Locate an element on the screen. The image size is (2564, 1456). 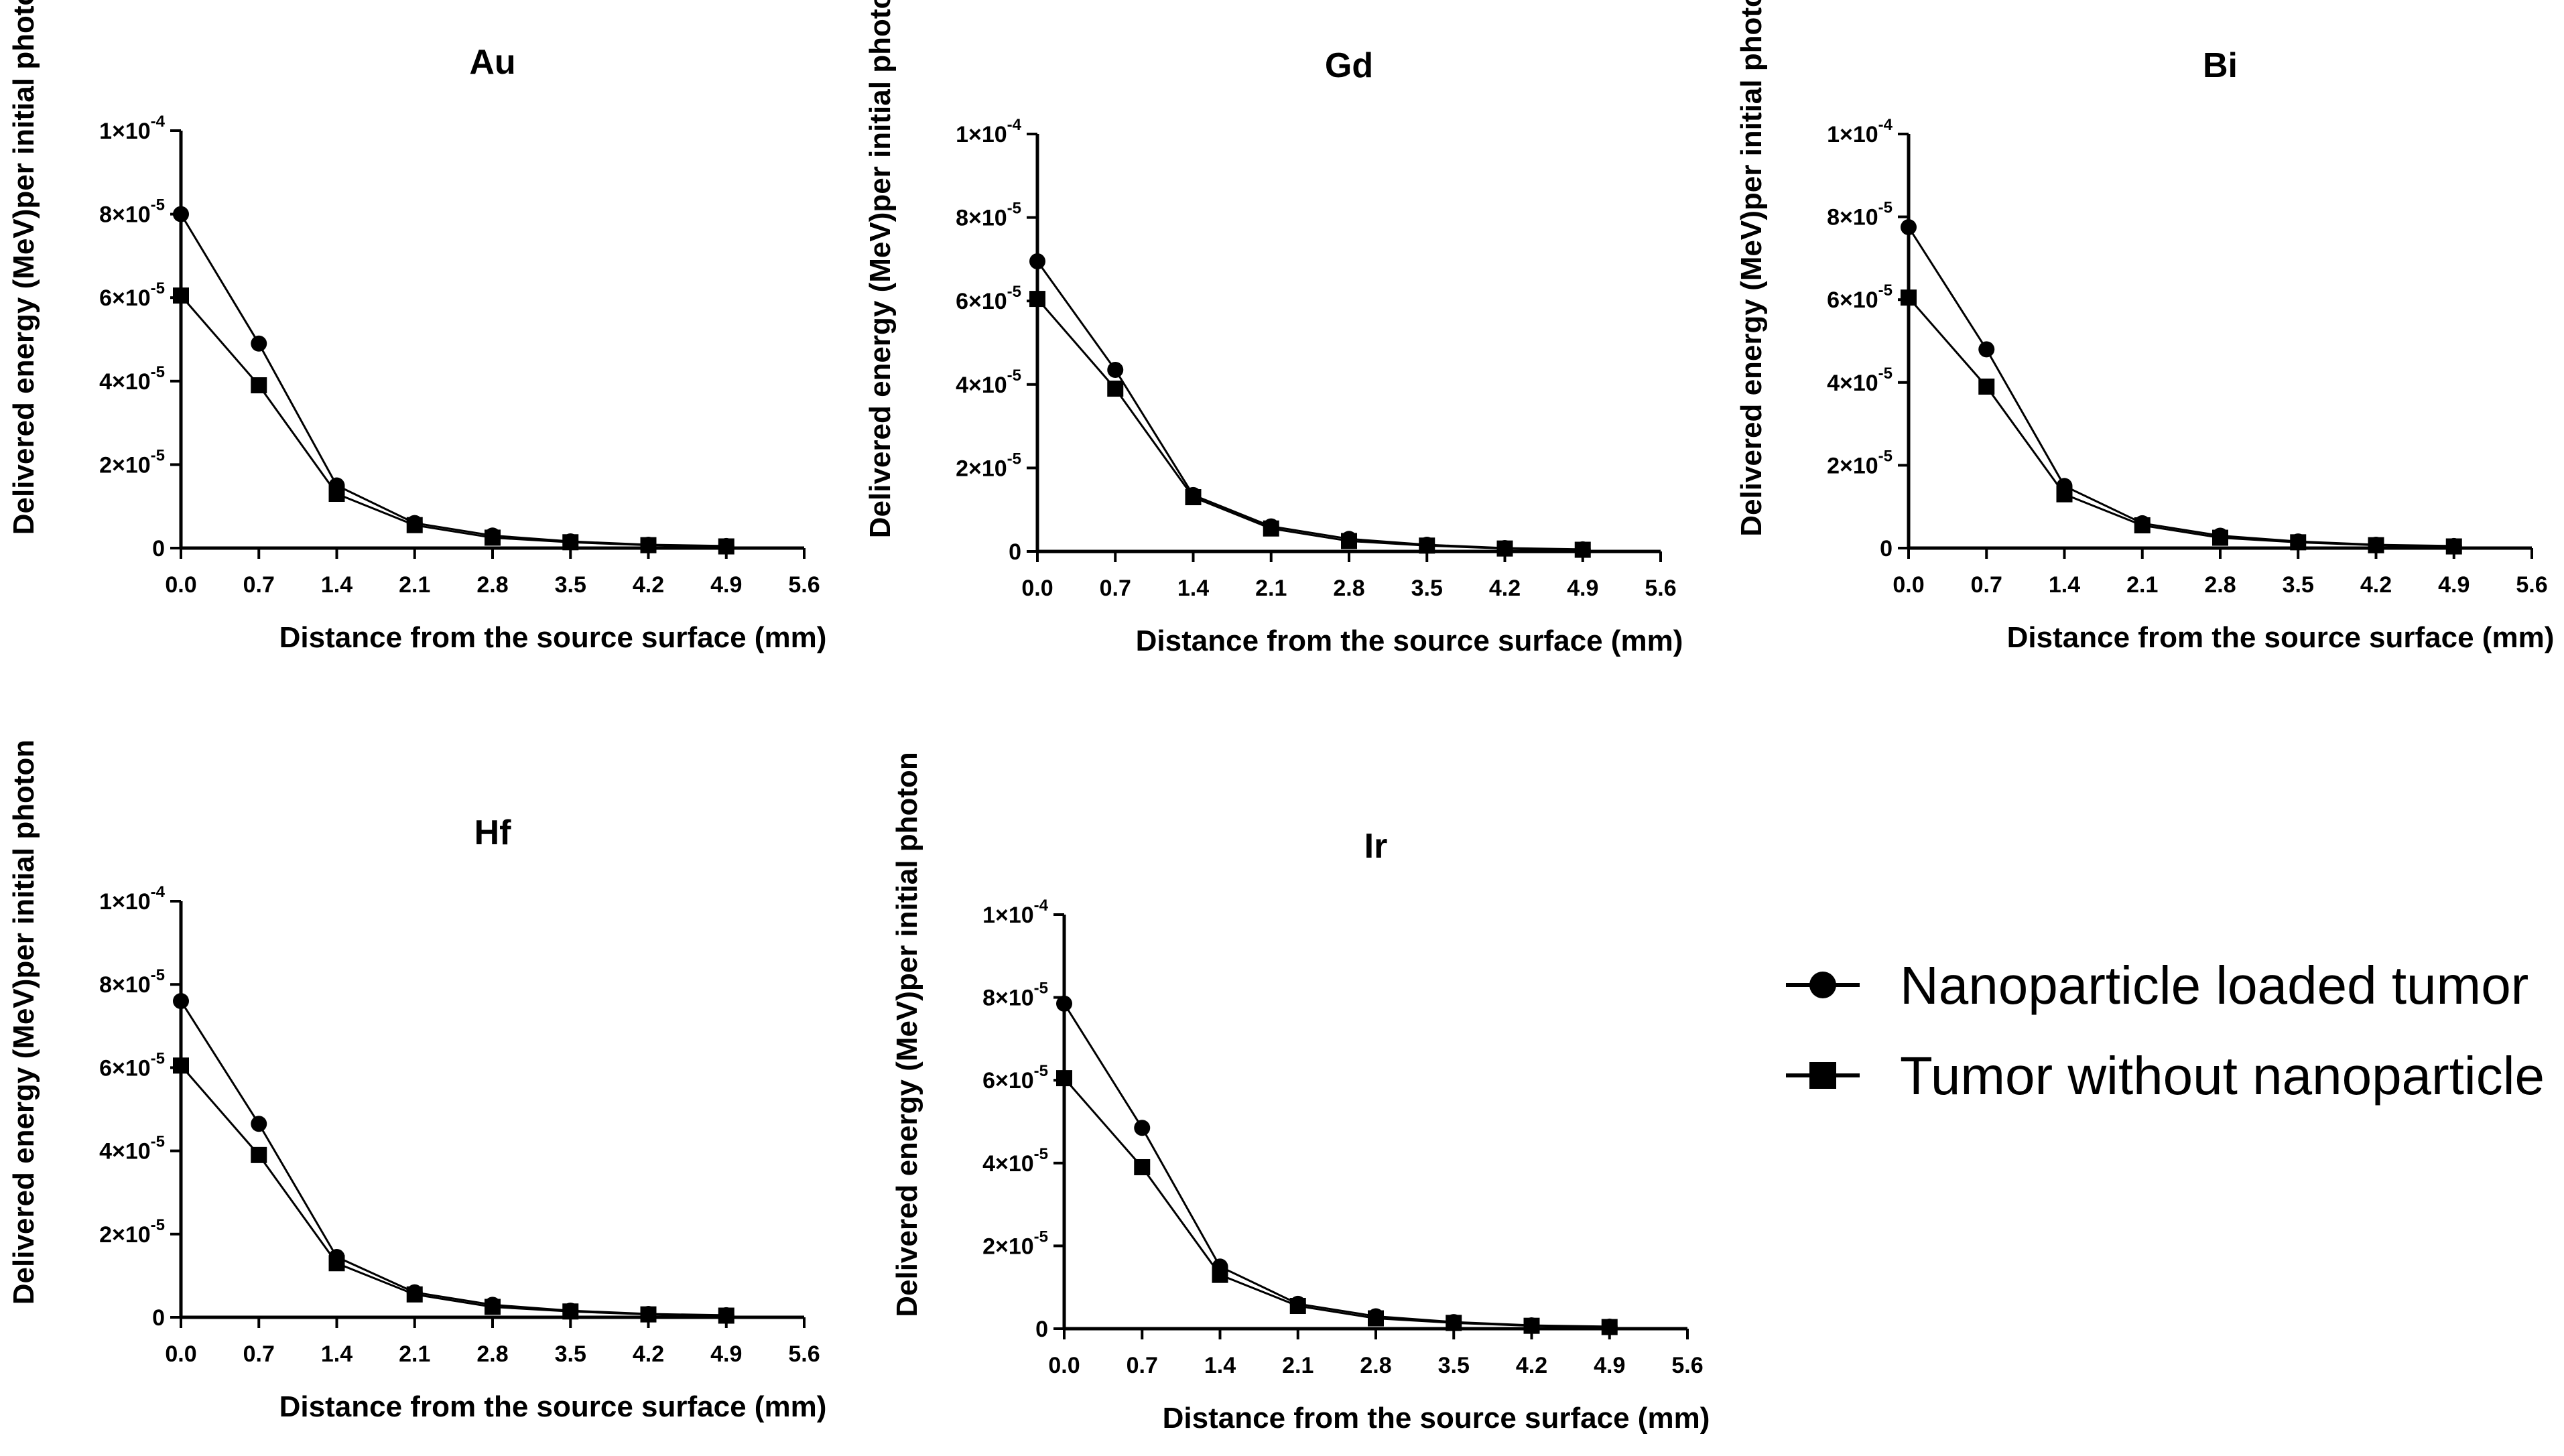
chart-title: Bi is located at coordinates (2220, 65).